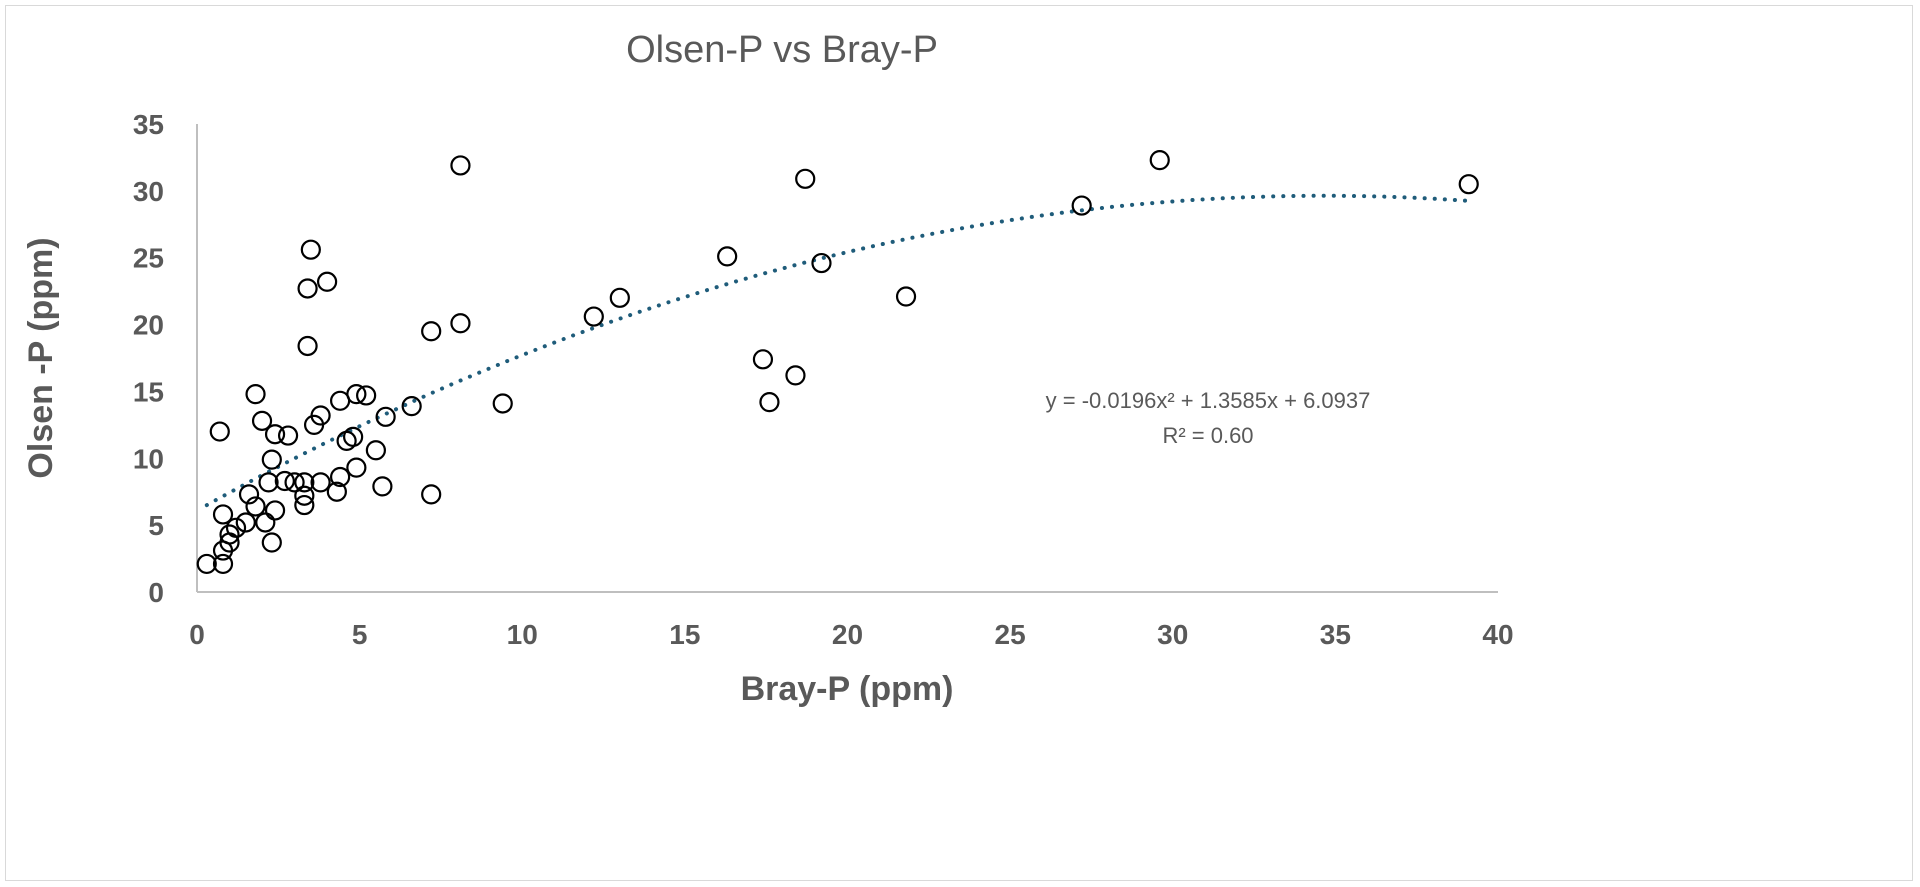  What do you see at coordinates (1207, 435) in the screenshot?
I see `trendline-r2: R² = 0.60` at bounding box center [1207, 435].